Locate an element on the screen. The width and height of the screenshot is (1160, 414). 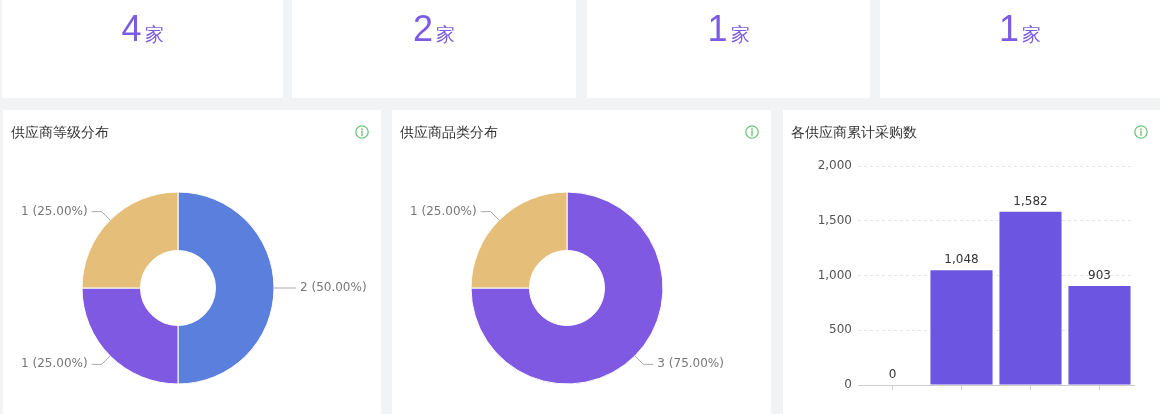
data-label: 1,582 is located at coordinates (1030, 200).